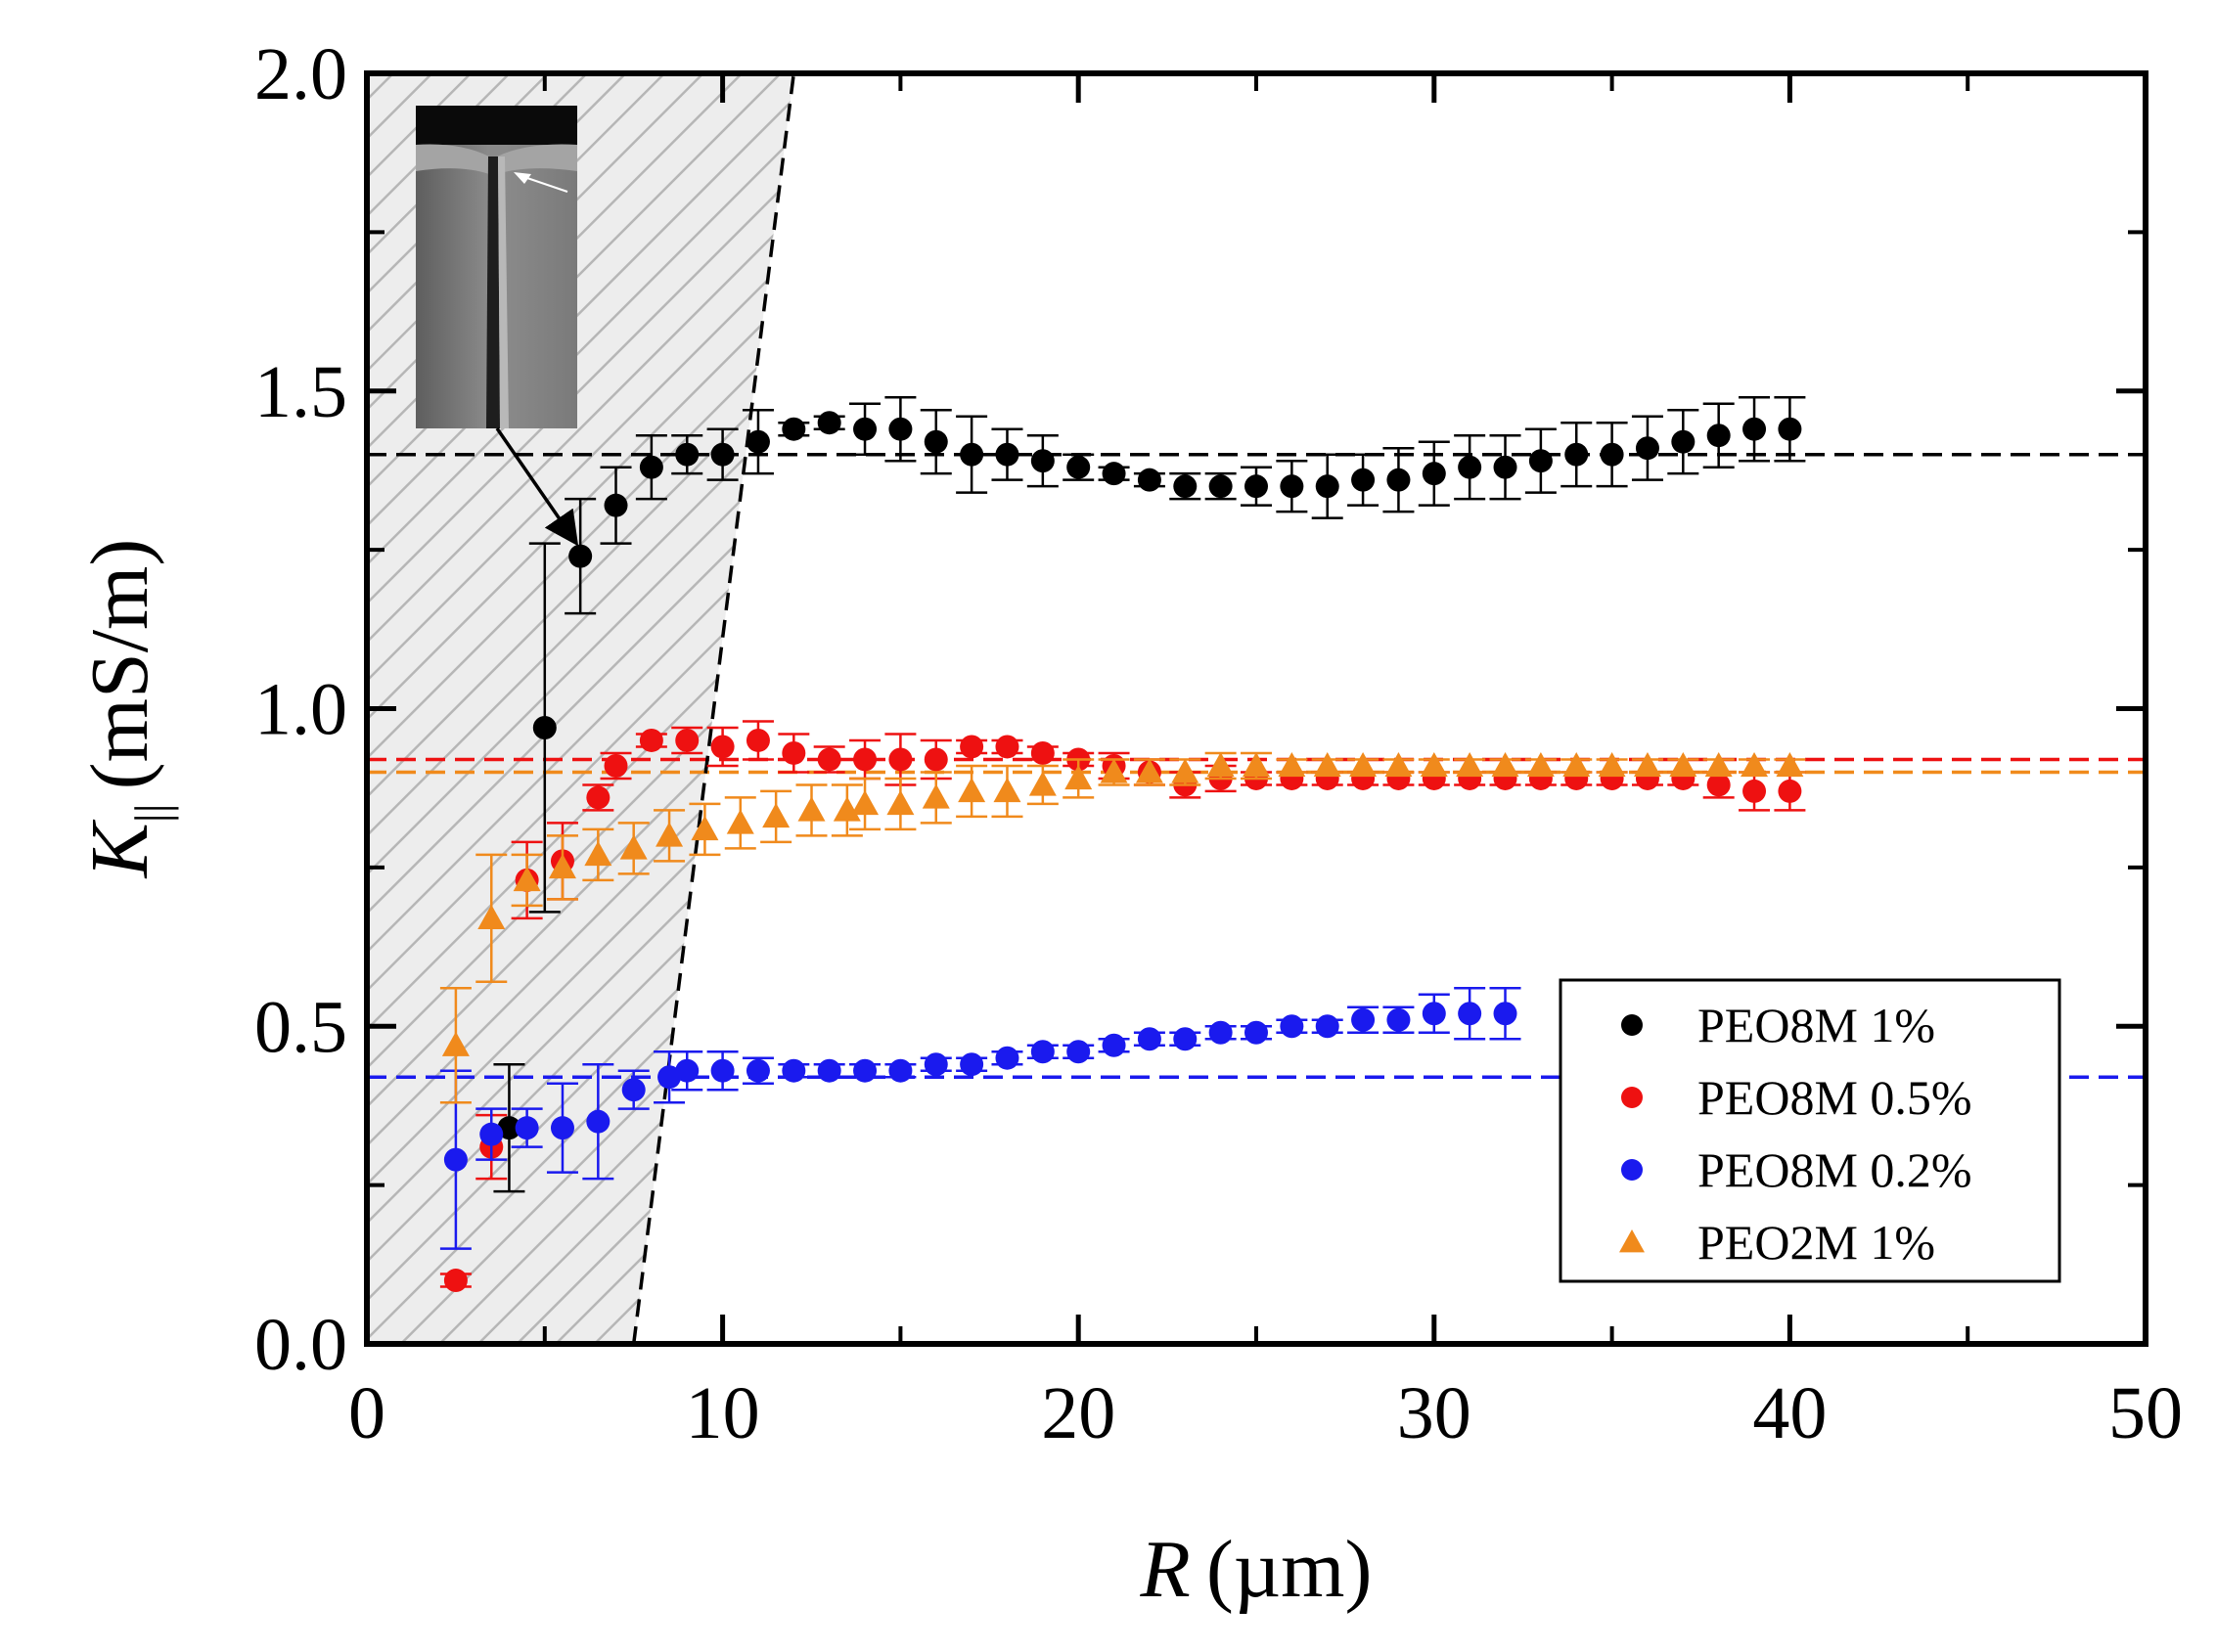 The width and height of the screenshot is (2216, 1652). I want to click on legend-label: PEO2M 1%, so click(1816, 1242).